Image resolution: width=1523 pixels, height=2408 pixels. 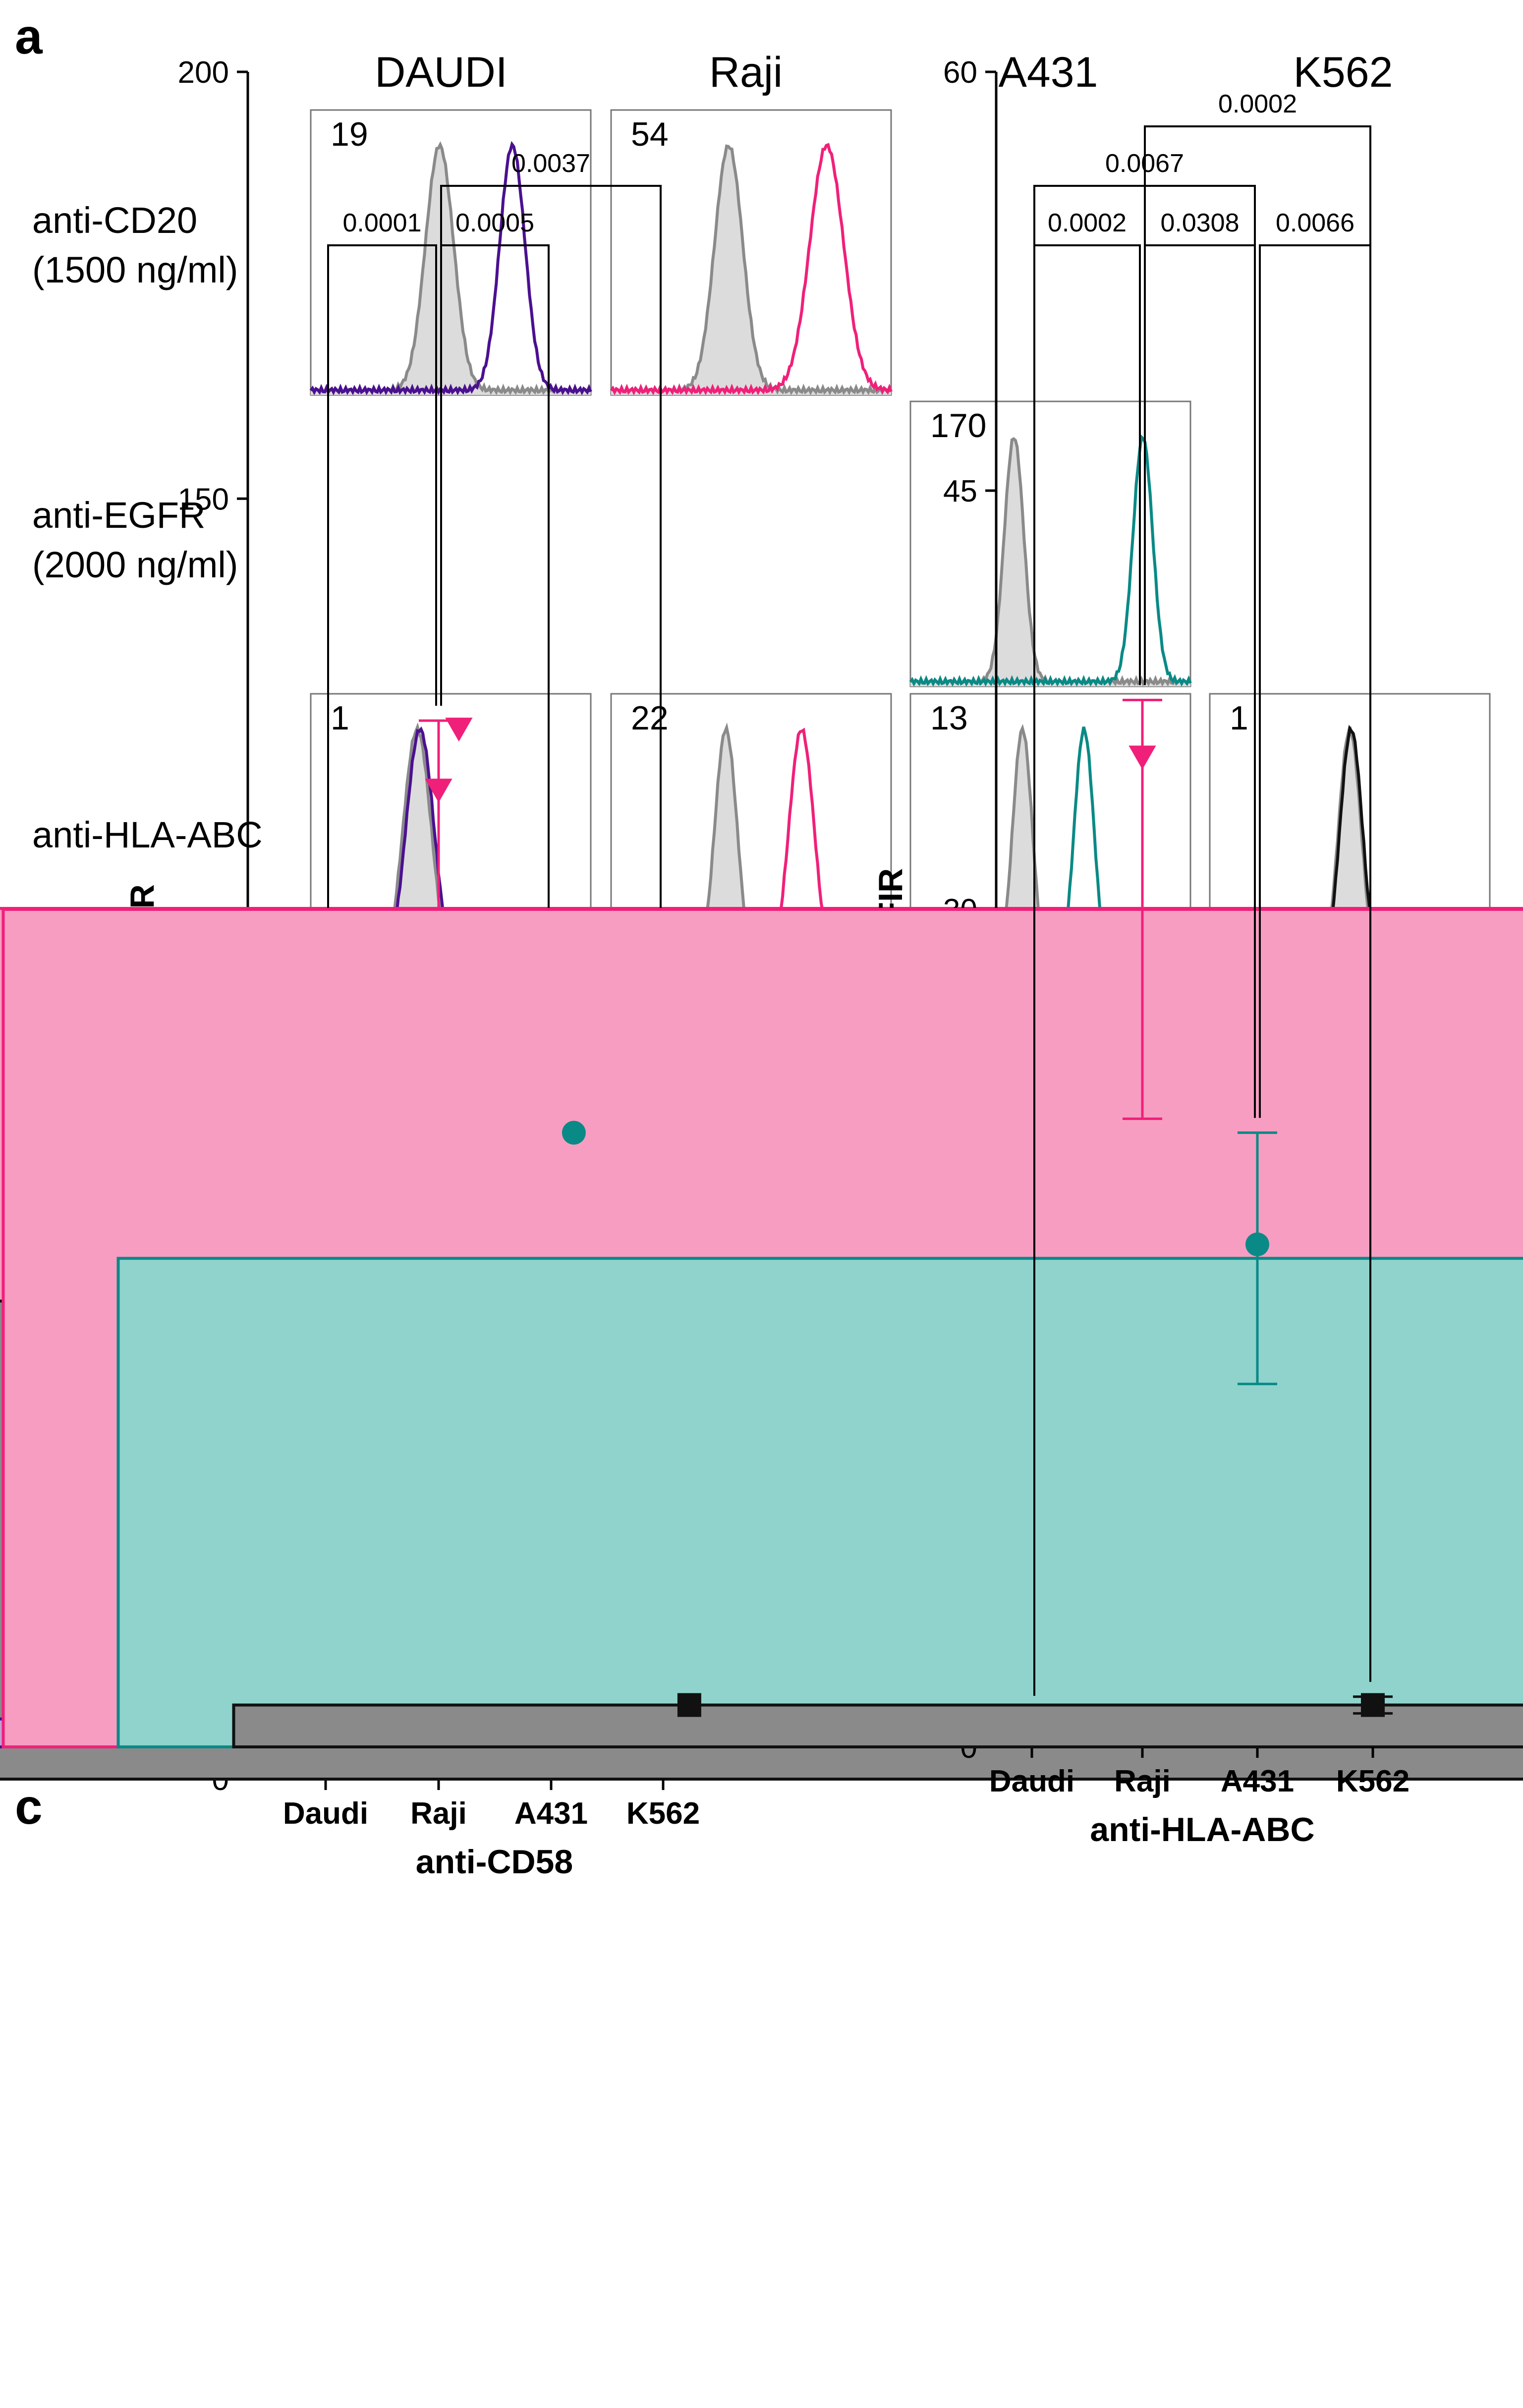 What do you see at coordinates (147, 834) in the screenshot?
I see `row-label: anti-HLA-ABC` at bounding box center [147, 834].